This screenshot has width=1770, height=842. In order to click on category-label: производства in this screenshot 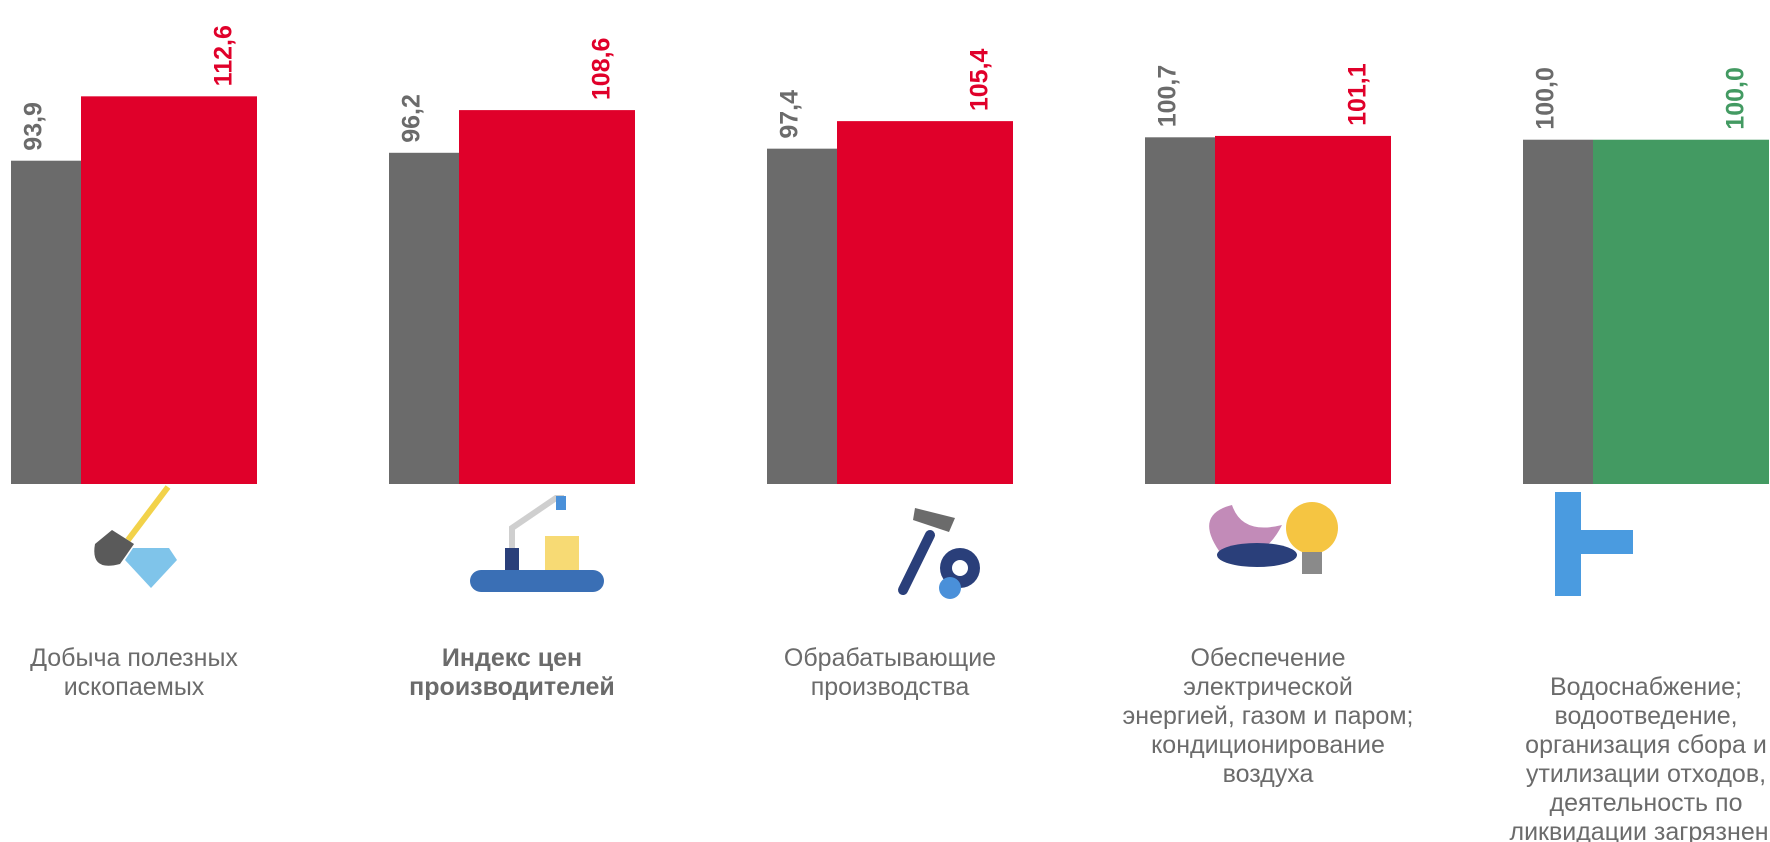, I will do `click(890, 687)`.